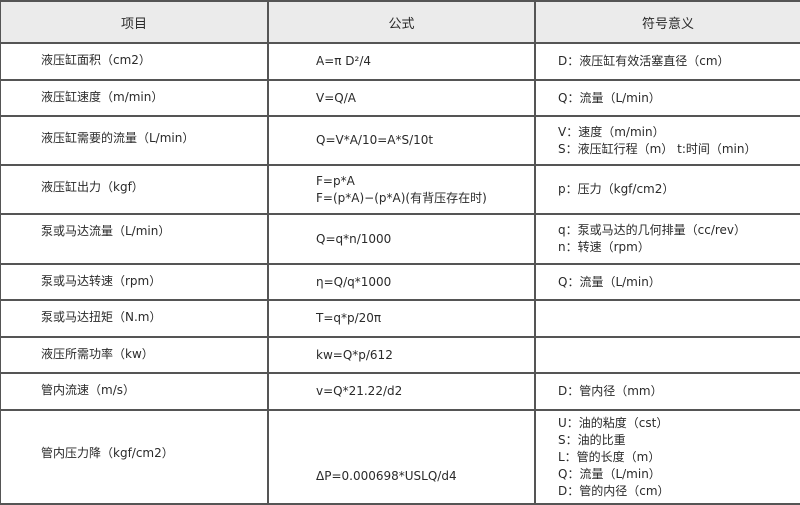 This screenshot has width=800, height=505. What do you see at coordinates (134, 22) in the screenshot?
I see `header-item: 项目` at bounding box center [134, 22].